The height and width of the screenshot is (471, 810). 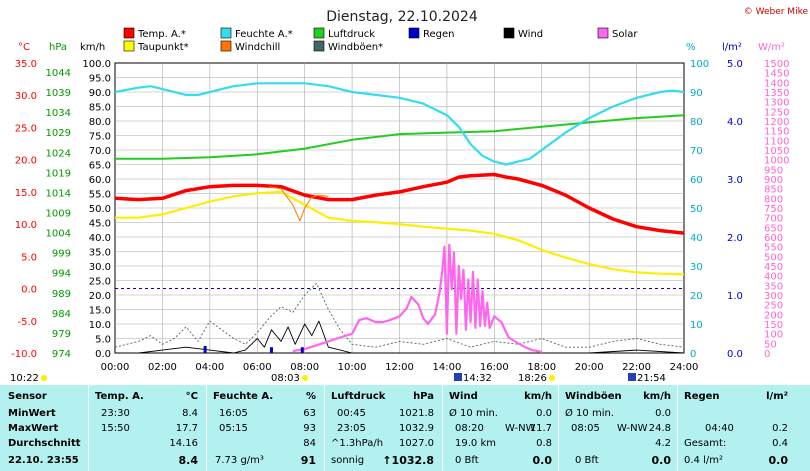 I want to click on pressure-tick-label: 1024, so click(x=58, y=153).